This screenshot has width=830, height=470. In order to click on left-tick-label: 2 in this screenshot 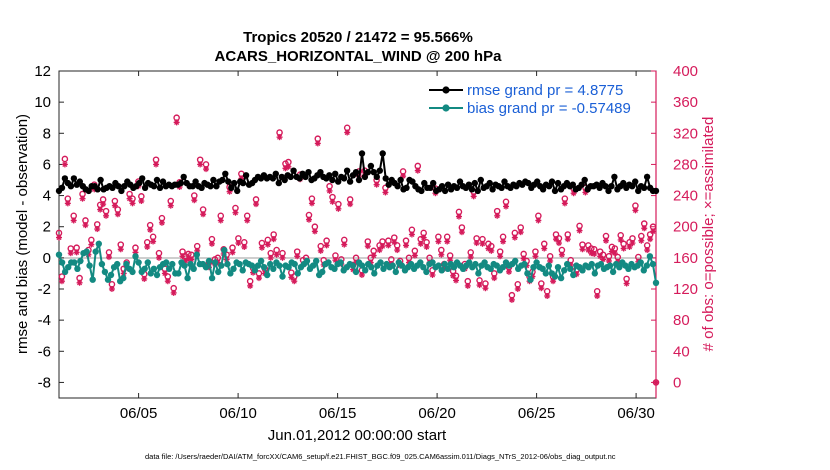, I will do `click(47, 227)`.